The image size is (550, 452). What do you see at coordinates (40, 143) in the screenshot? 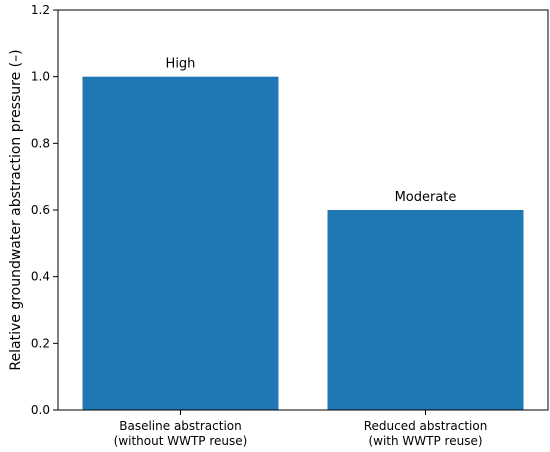
I see `y-tick-label: 0.8` at bounding box center [40, 143].